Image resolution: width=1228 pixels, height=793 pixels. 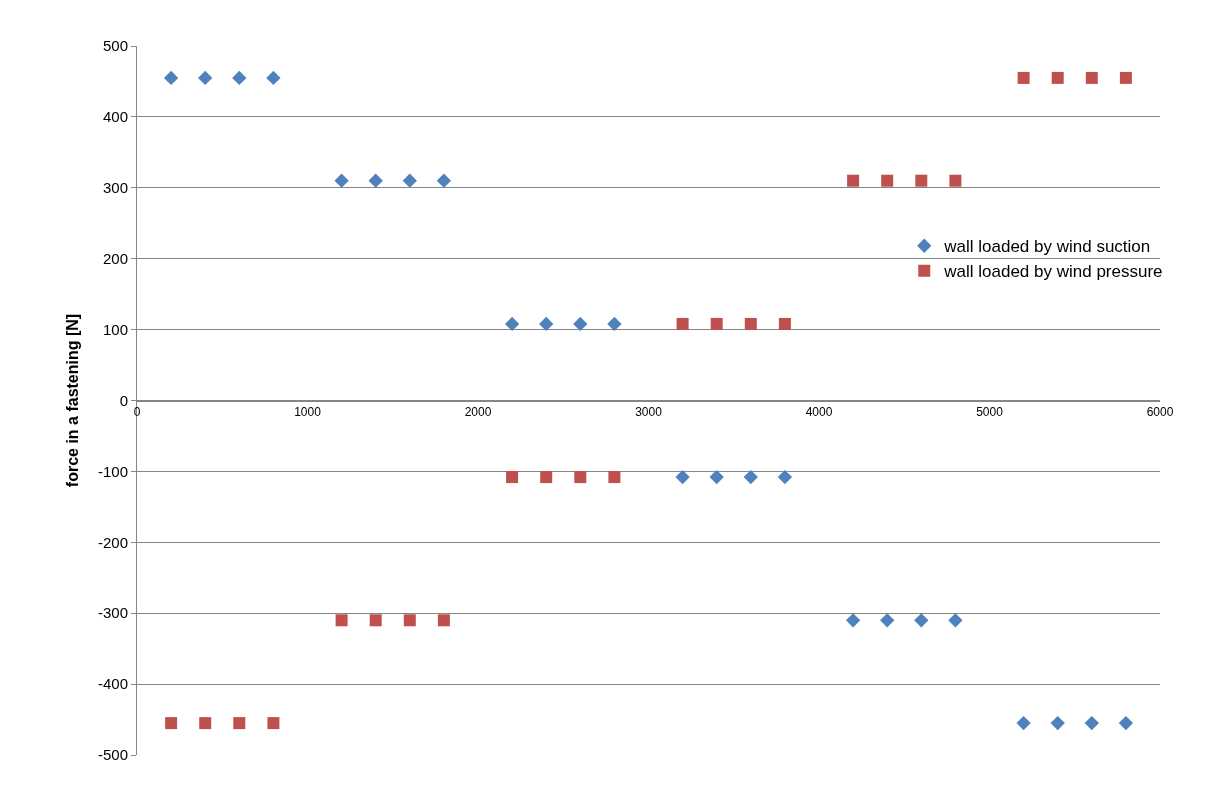 What do you see at coordinates (819, 411) in the screenshot?
I see `x-tick-label: 4000` at bounding box center [819, 411].